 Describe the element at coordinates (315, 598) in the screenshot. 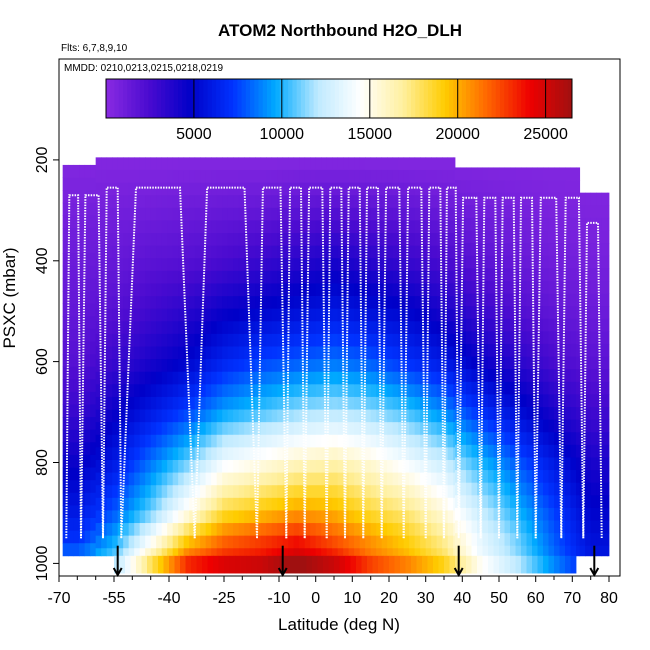

I see `x-tick-label: 0` at that location.